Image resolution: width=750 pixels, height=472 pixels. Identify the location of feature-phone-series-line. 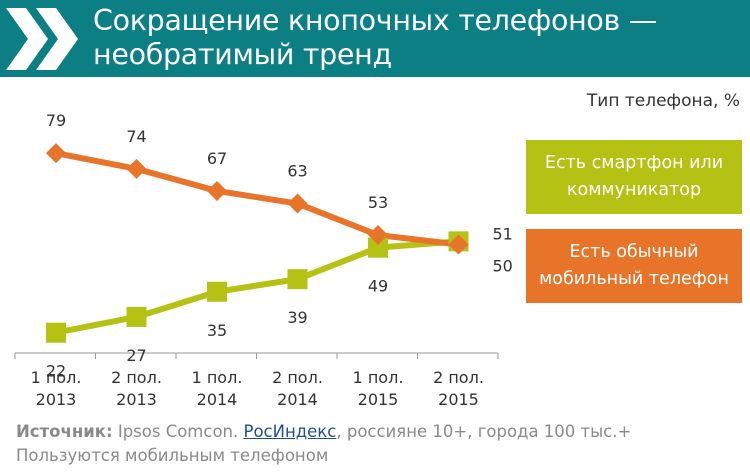
(257, 199).